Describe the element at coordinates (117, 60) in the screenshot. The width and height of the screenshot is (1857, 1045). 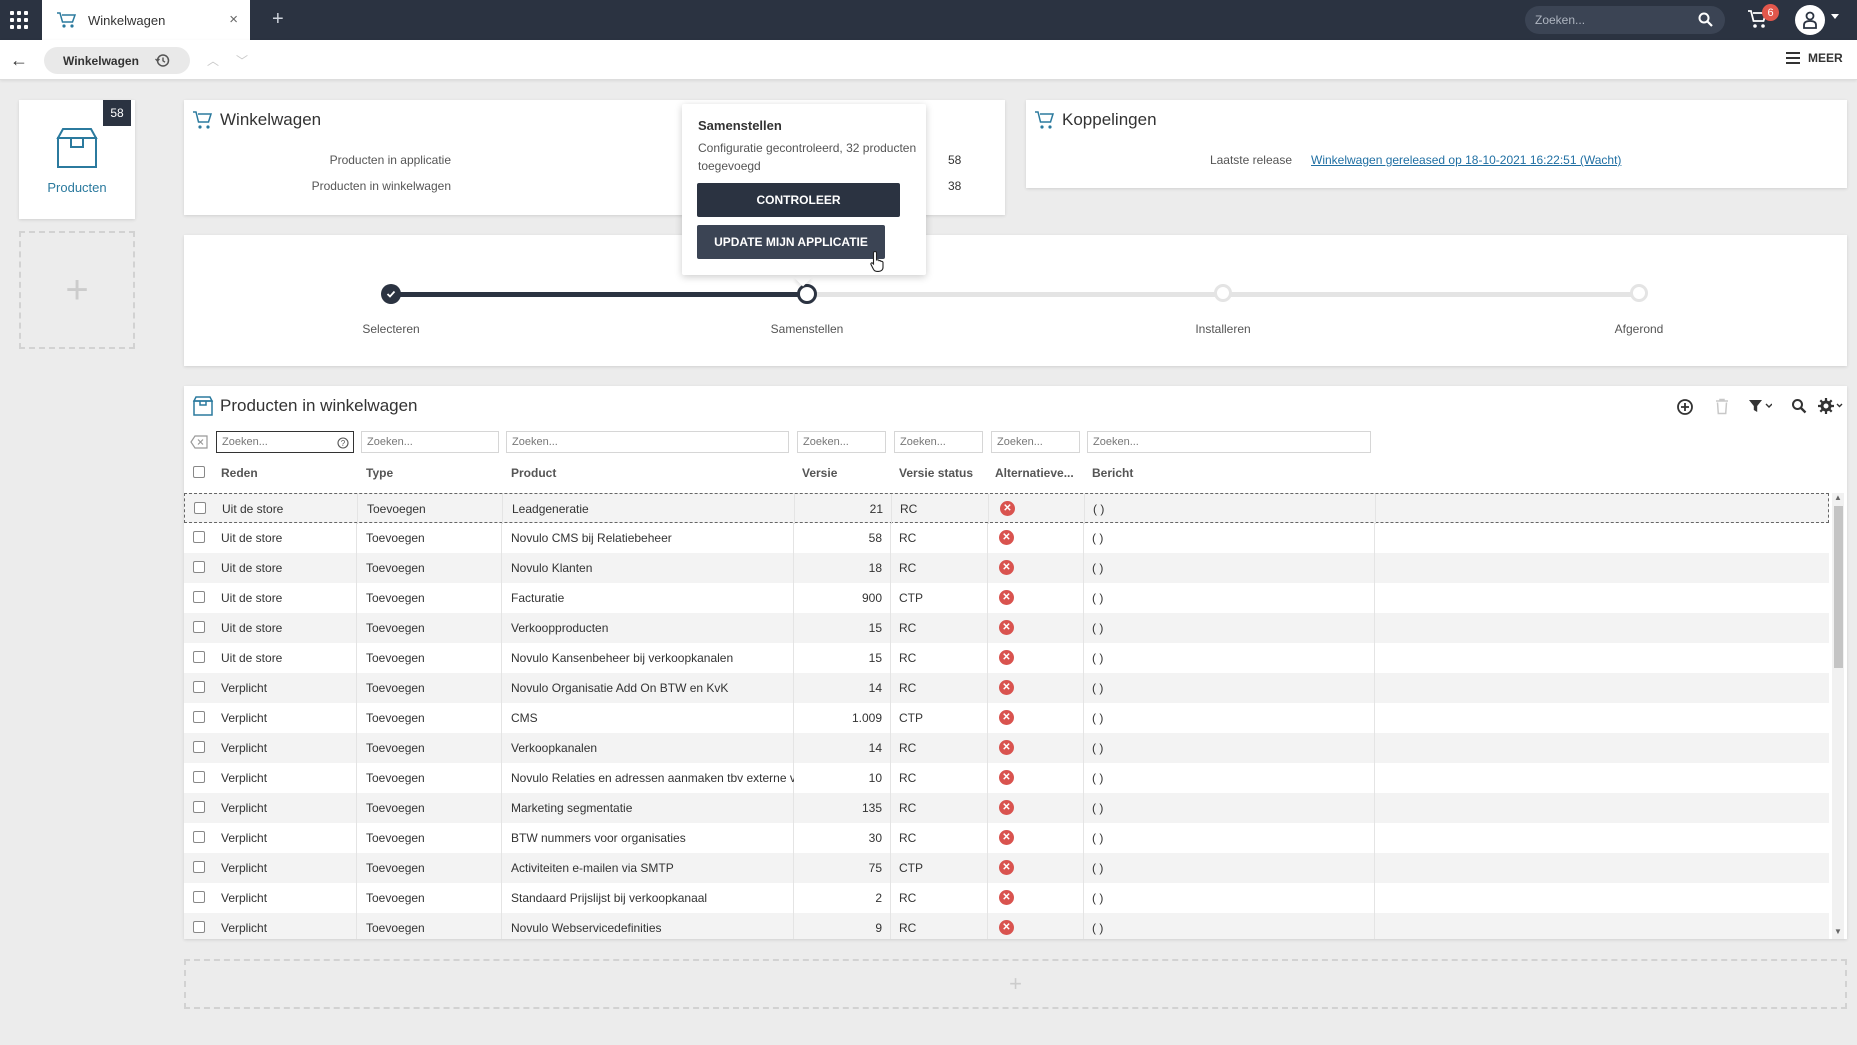
I see `breadcrumb: Winkelwagen` at that location.